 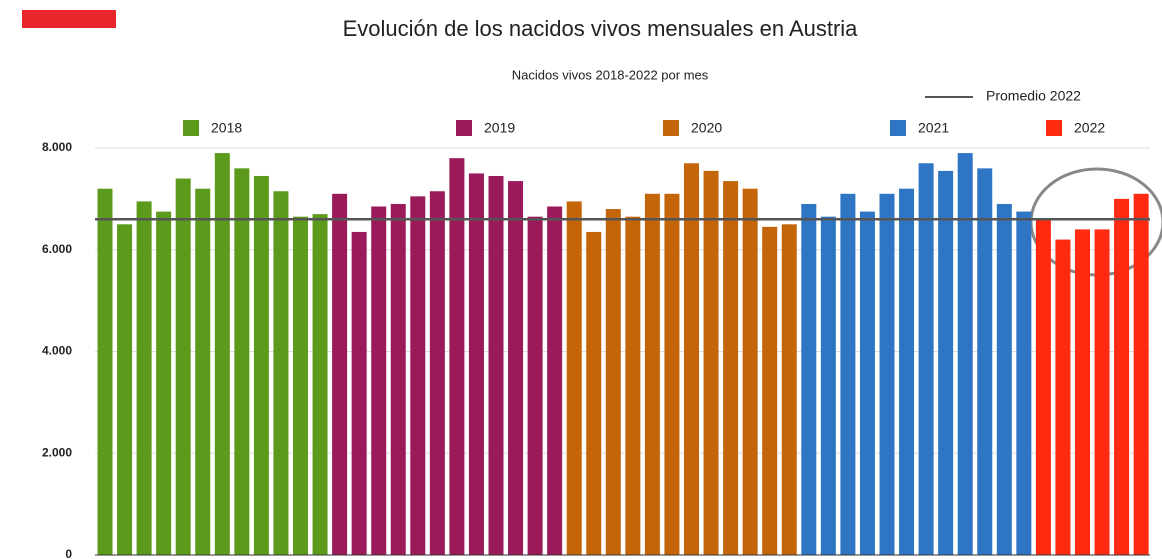 I want to click on logo, so click(x=69, y=19).